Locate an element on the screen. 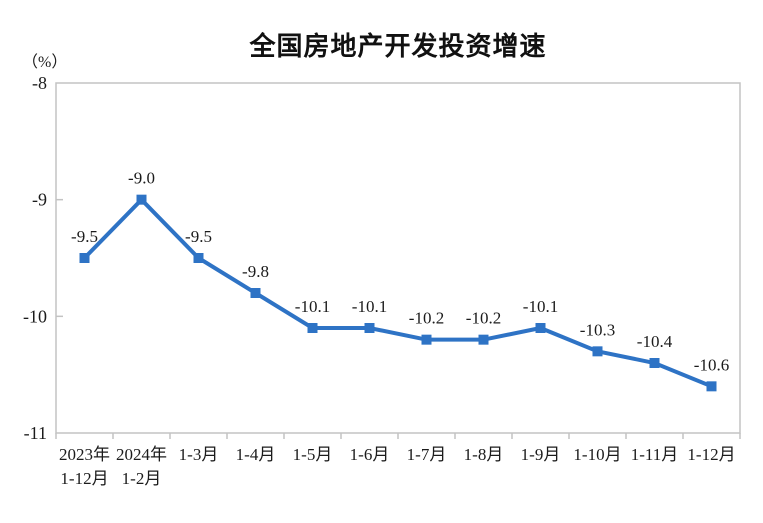  x-tick-label: 2023年 is located at coordinates (84, 454).